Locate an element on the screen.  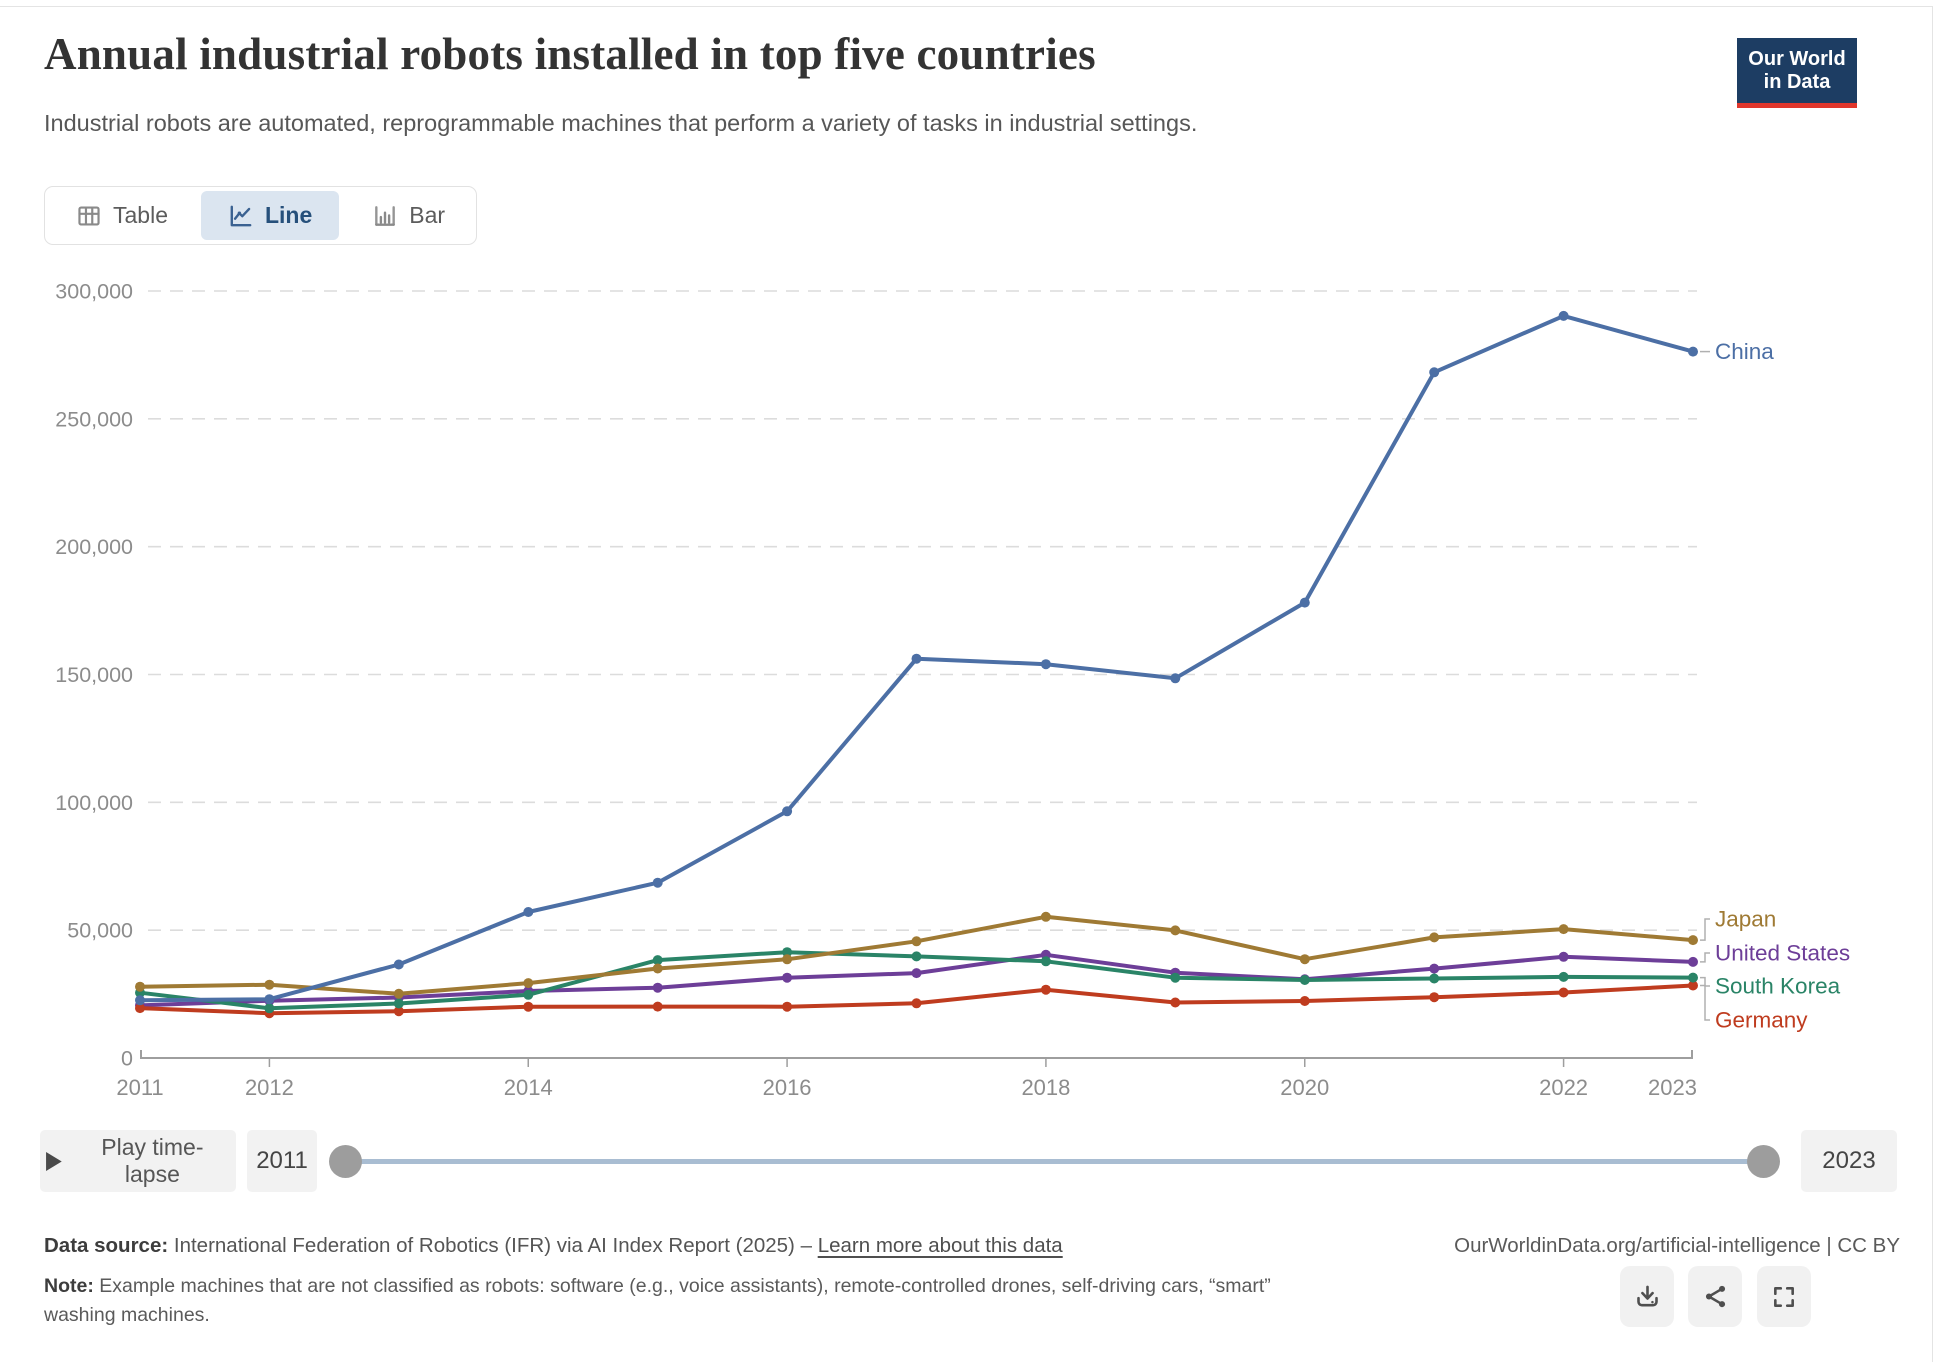
chart-type-tabbar: Table Line Bar is located at coordinates (261, 215).